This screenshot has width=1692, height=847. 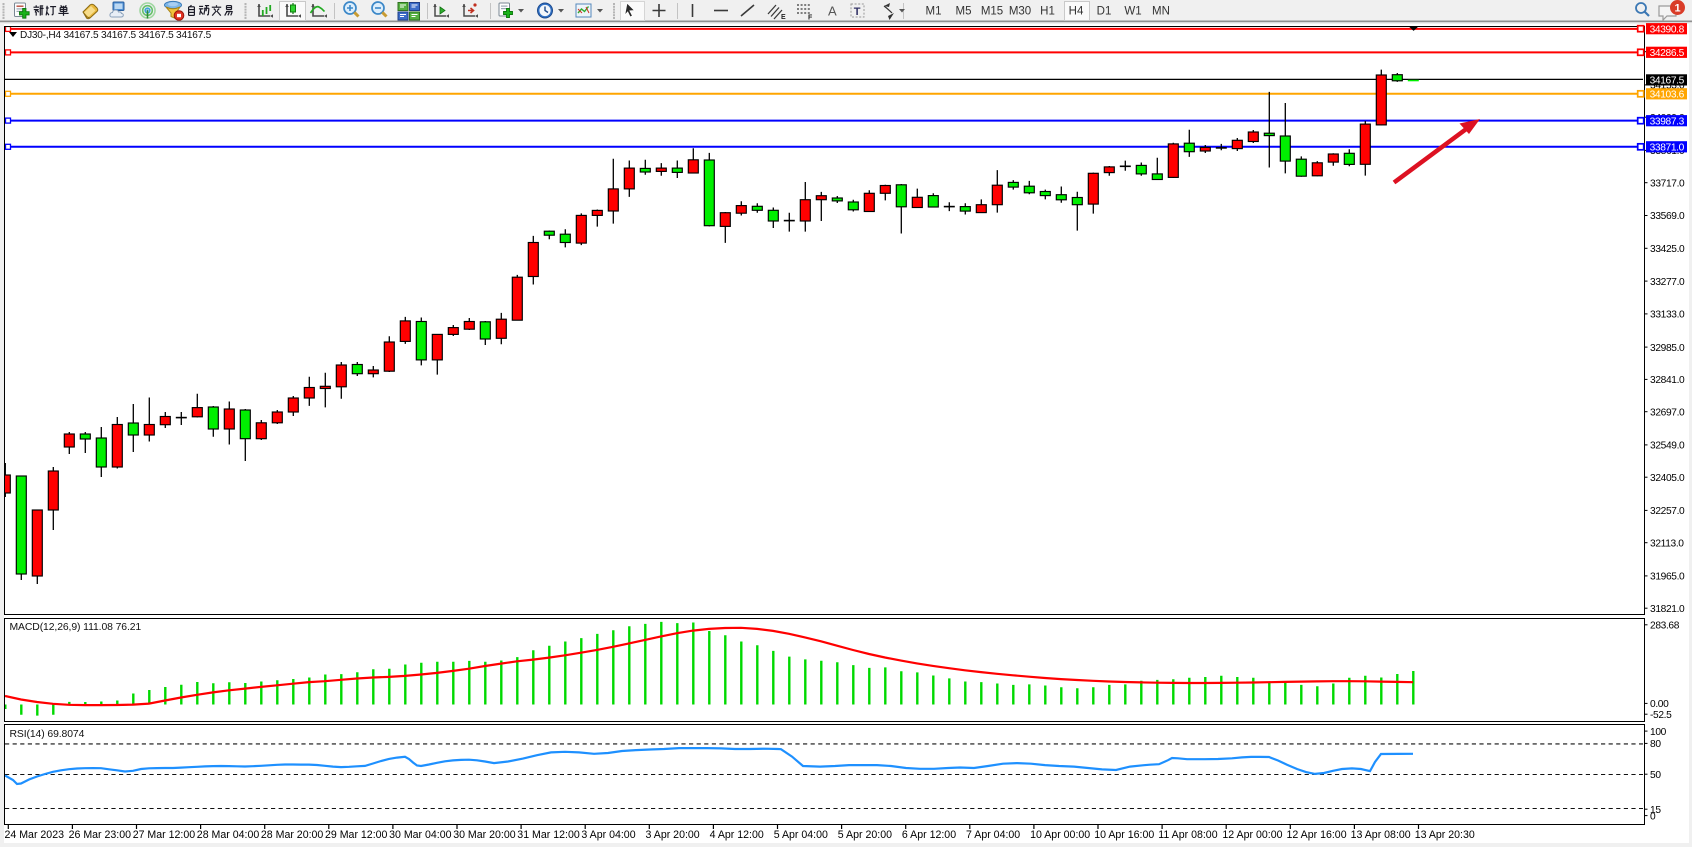 I want to click on svg-text: 0, so click(x=1653, y=816).